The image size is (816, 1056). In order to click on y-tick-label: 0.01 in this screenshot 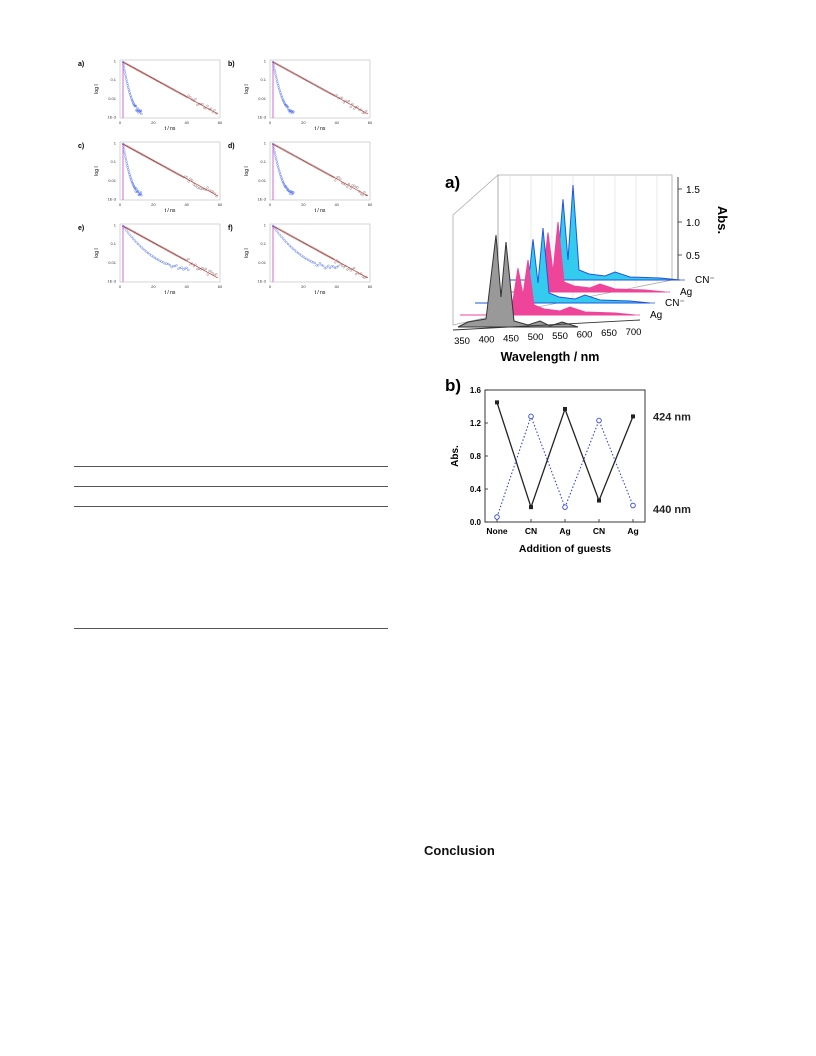, I will do `click(112, 98)`.